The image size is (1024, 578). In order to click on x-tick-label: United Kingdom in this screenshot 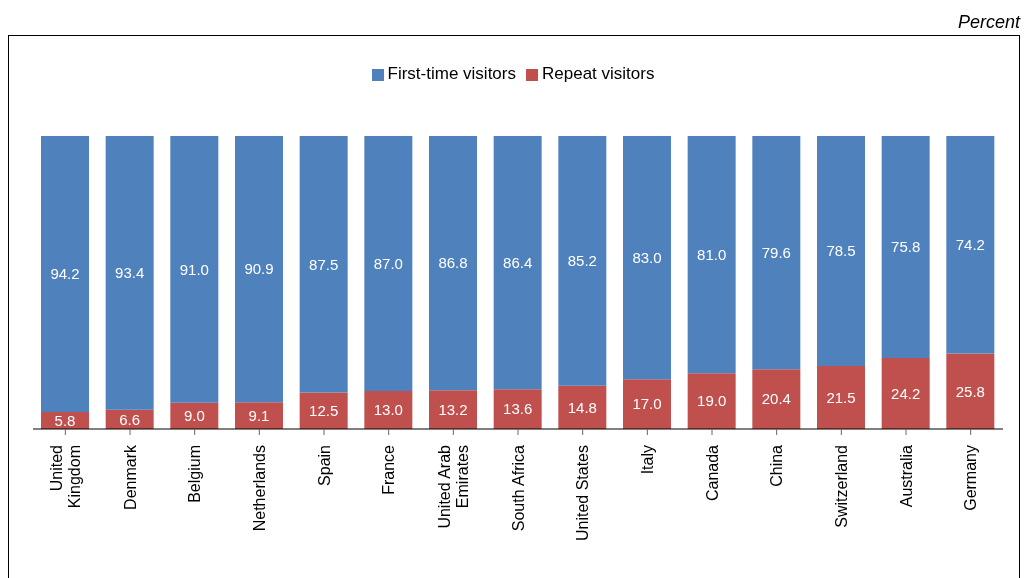, I will do `click(65, 477)`.